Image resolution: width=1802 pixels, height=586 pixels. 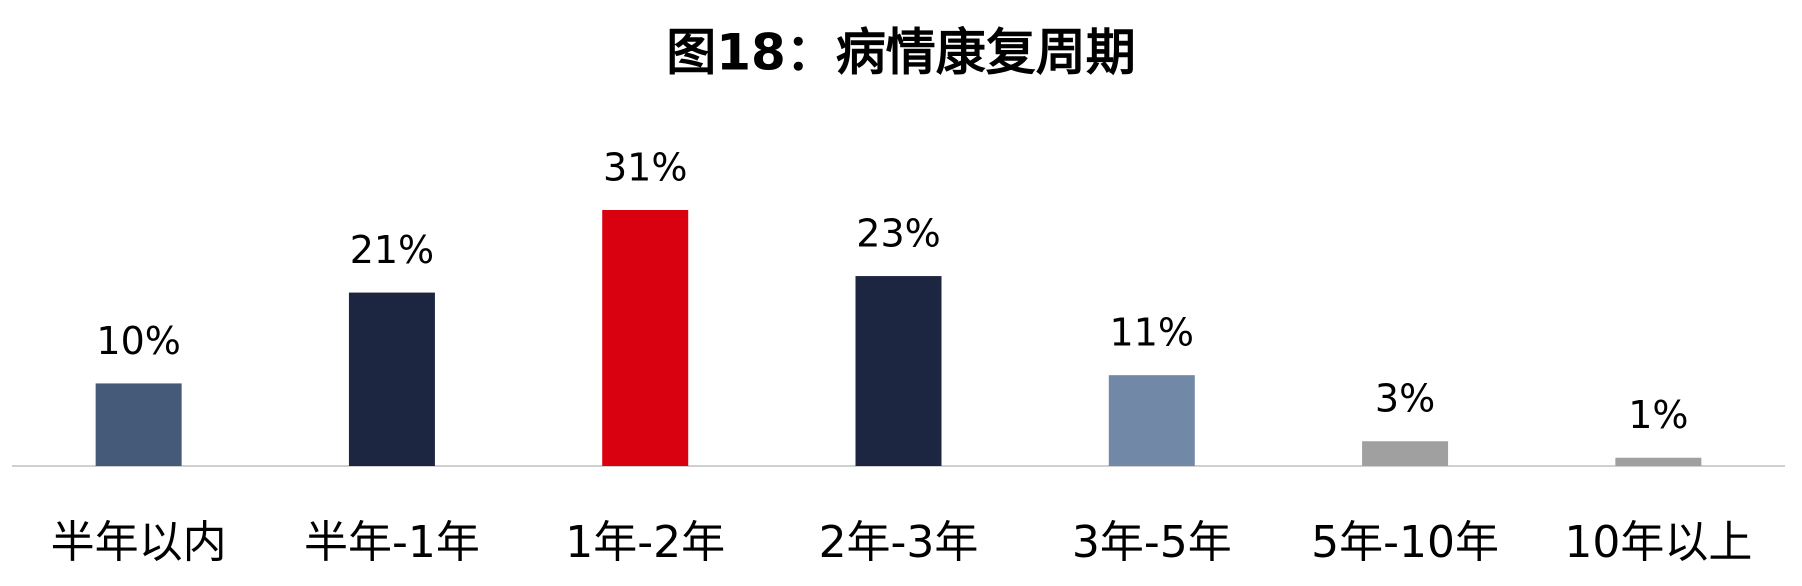 What do you see at coordinates (392, 250) in the screenshot?
I see `value-label: 21%` at bounding box center [392, 250].